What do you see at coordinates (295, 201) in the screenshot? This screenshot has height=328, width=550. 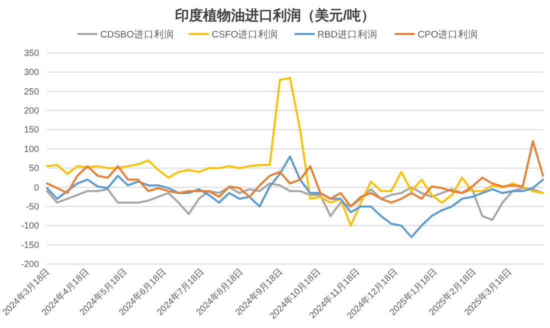 I see `line-series` at bounding box center [295, 201].